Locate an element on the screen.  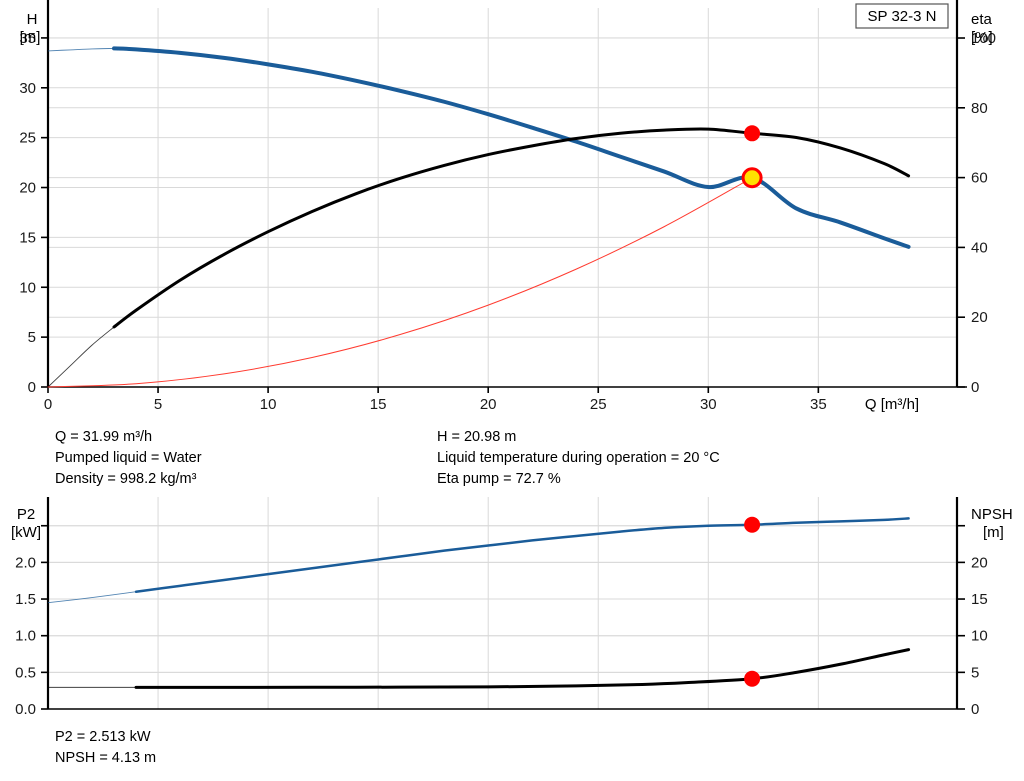
svg-text: 2.0 is located at coordinates (25, 562).